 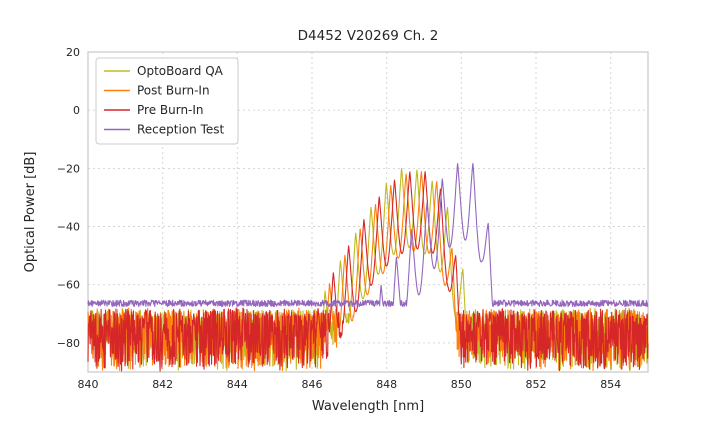 What do you see at coordinates (170, 110) in the screenshot?
I see `legend-label-2: Pre Burn-In` at bounding box center [170, 110].